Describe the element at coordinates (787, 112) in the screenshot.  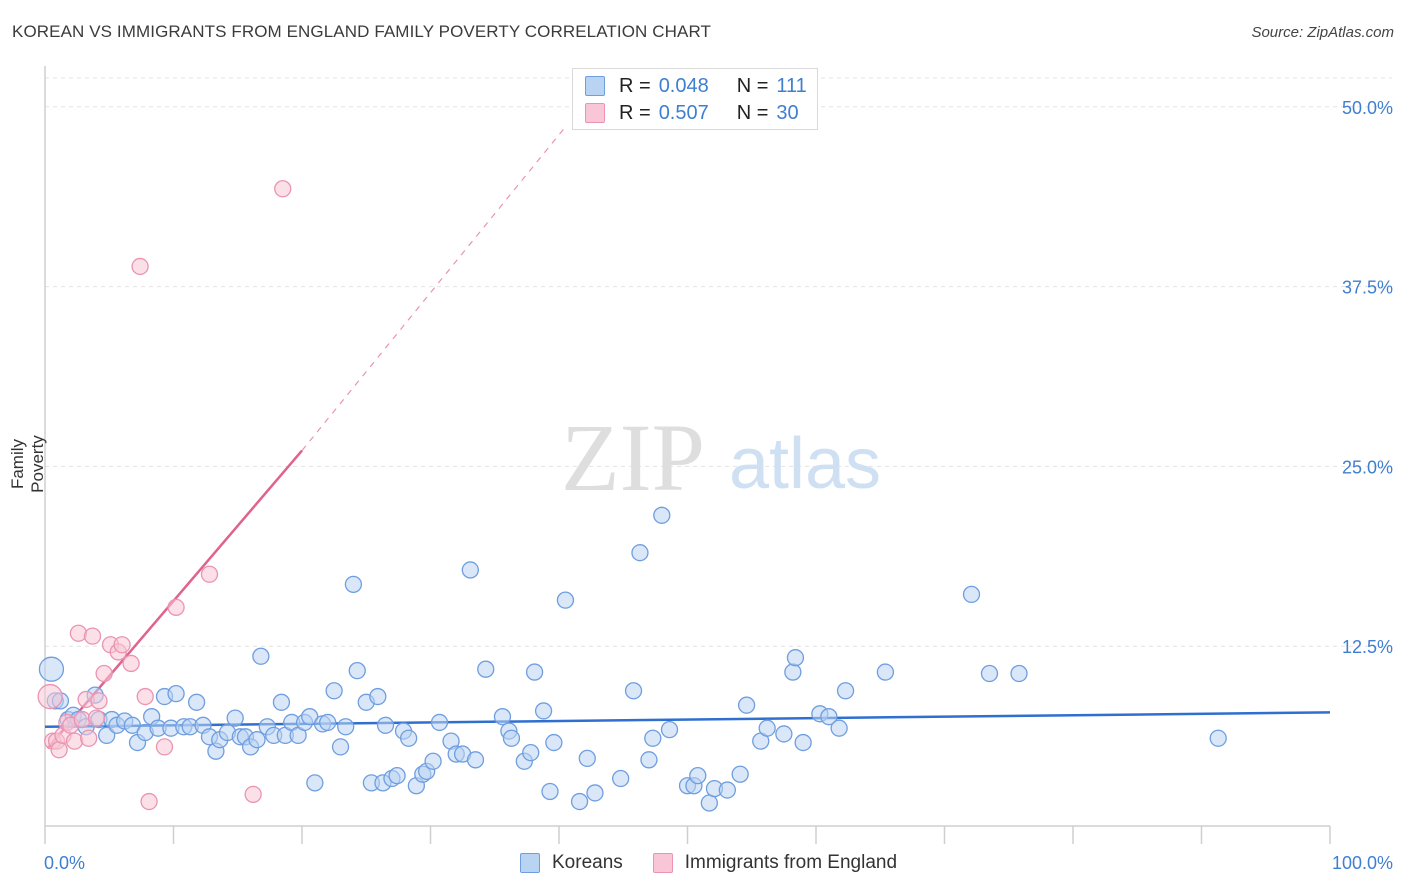
I see `legend-n-value: 30` at that location.